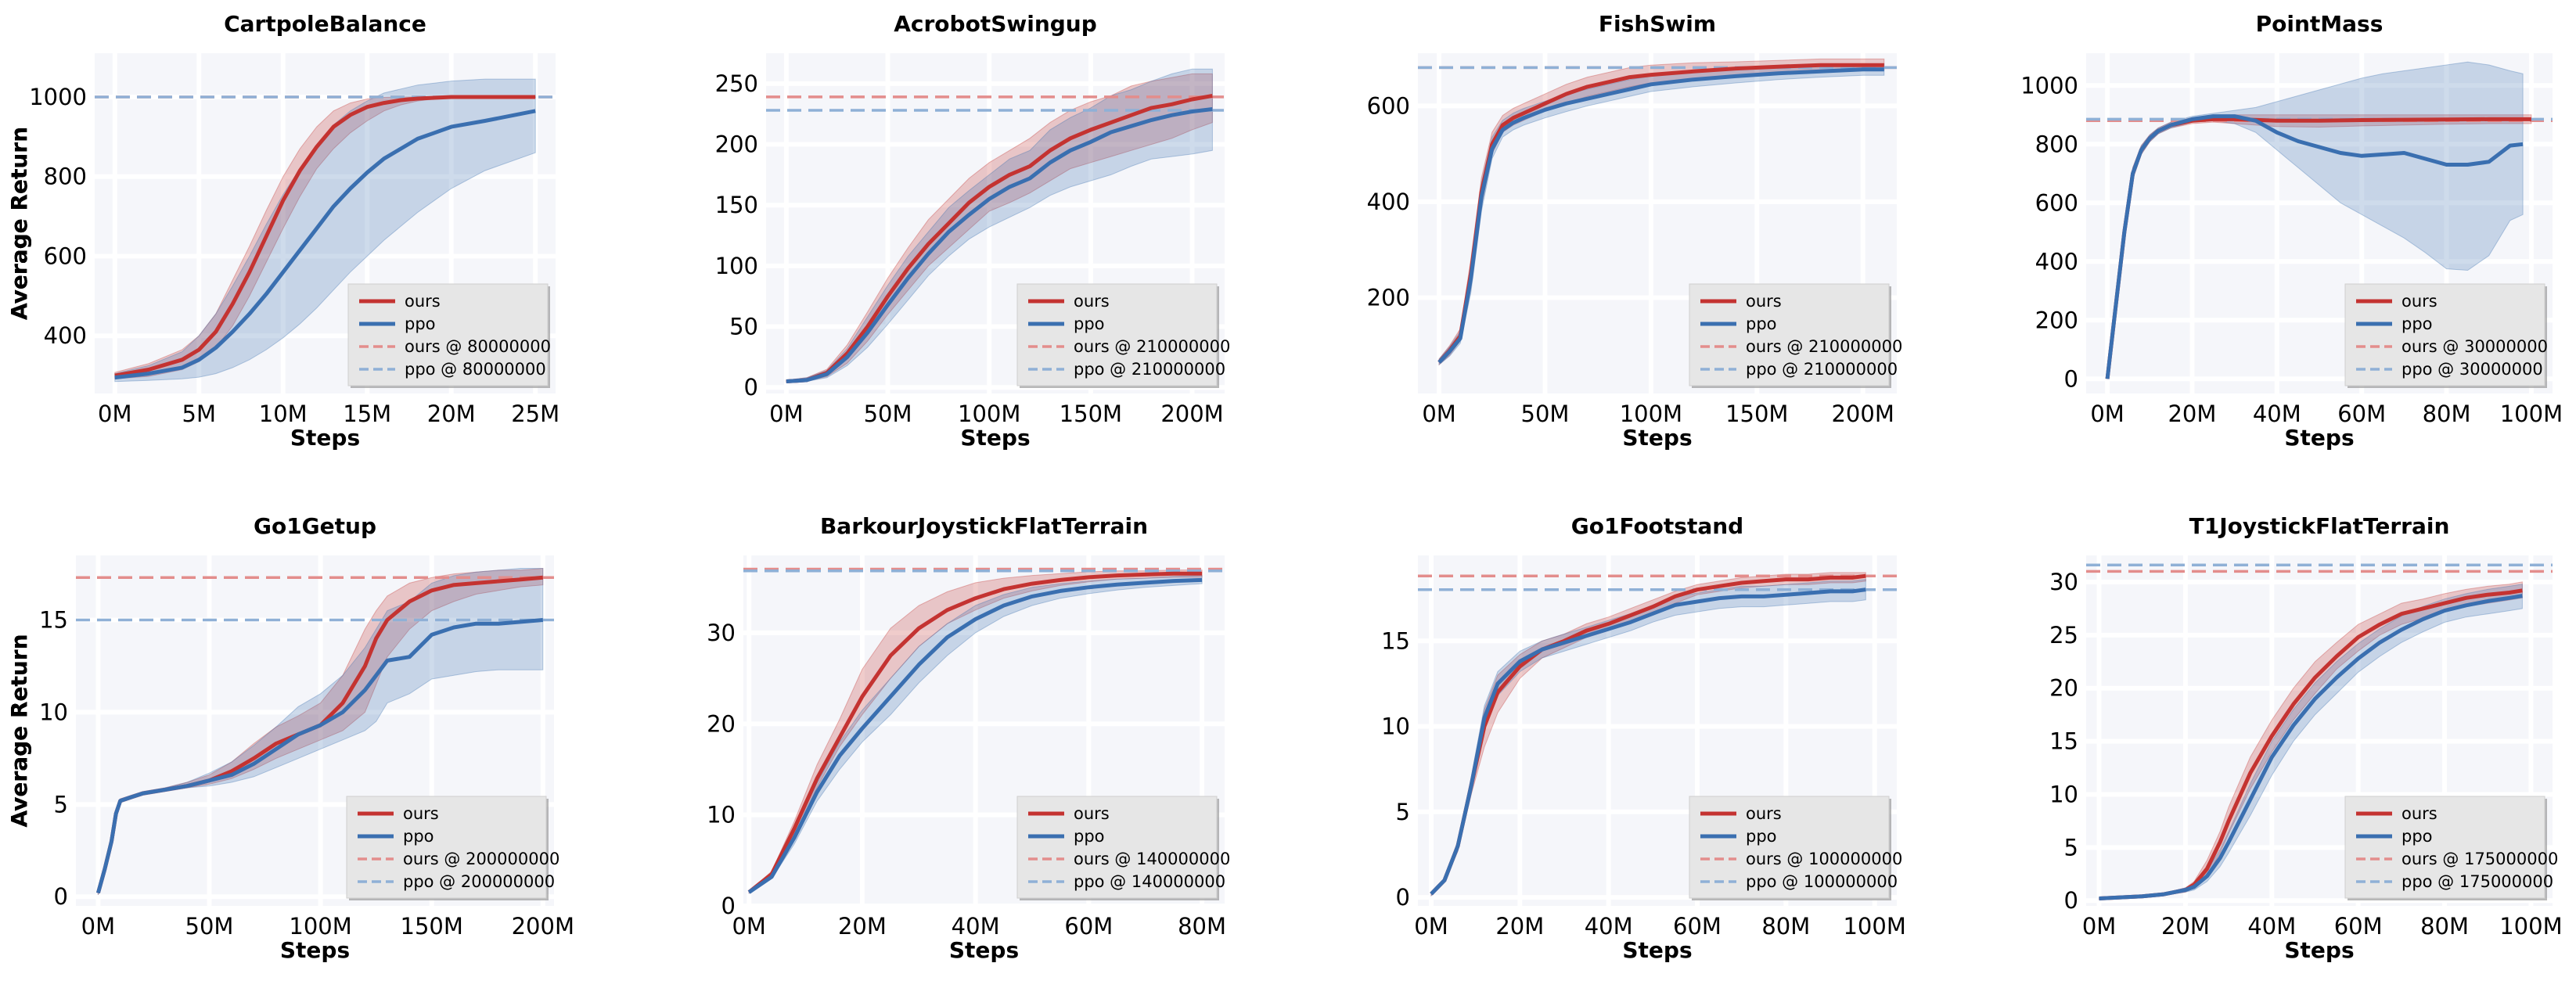 The width and height of the screenshot is (2576, 981). I want to click on subplot-title: AcrobotSwingup, so click(995, 24).